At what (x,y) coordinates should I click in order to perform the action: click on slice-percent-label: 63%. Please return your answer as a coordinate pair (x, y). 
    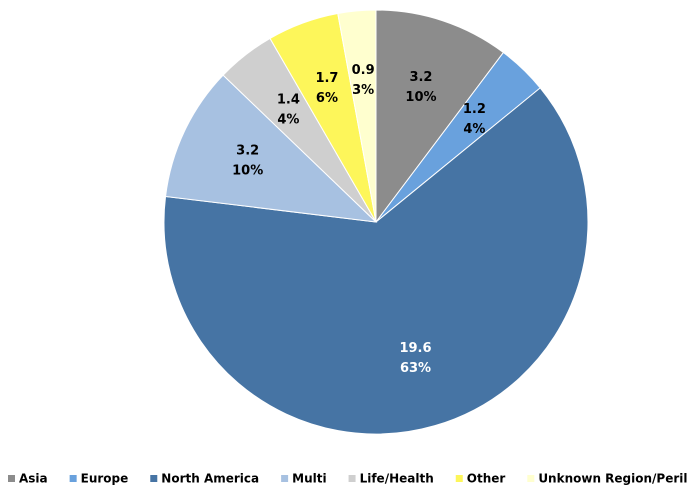
    Looking at the image, I should click on (415, 368).